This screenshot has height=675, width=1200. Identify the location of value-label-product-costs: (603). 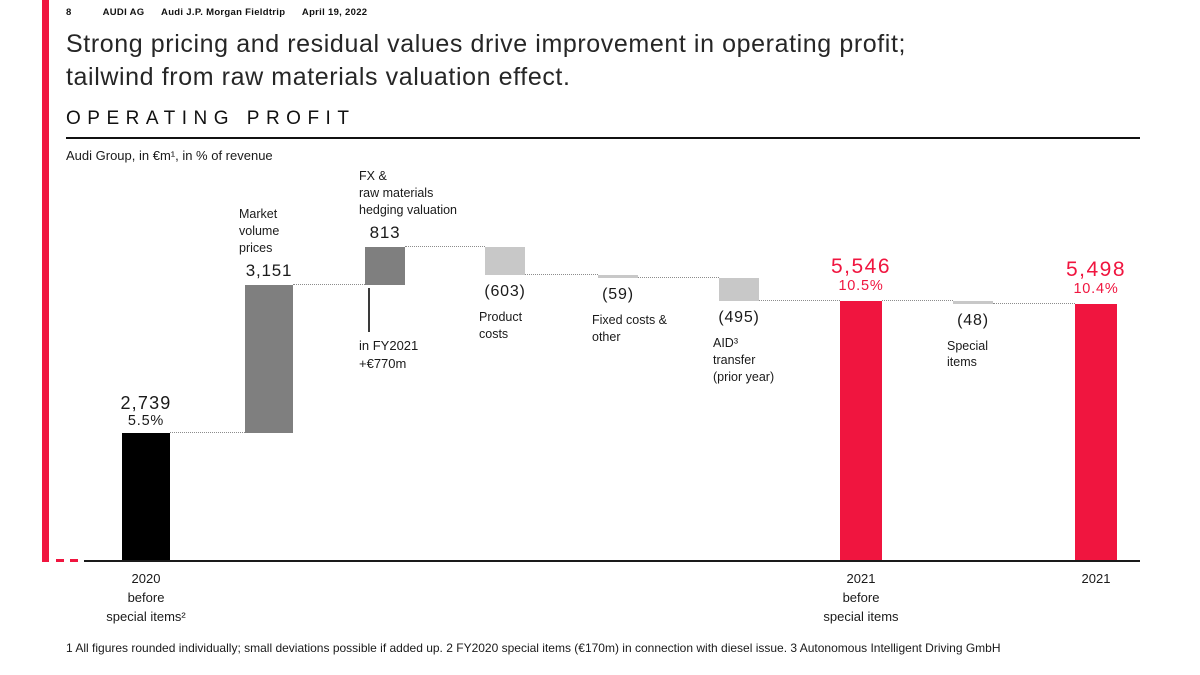
(505, 292).